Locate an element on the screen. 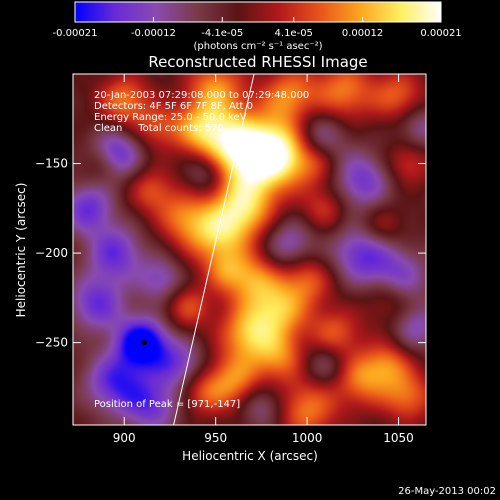  x-tick-label: 900 is located at coordinates (124, 438).